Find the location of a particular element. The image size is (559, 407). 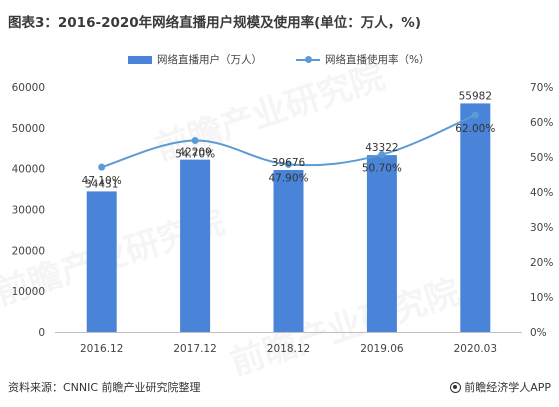

bar-data-label: 42209 is located at coordinates (194, 153).